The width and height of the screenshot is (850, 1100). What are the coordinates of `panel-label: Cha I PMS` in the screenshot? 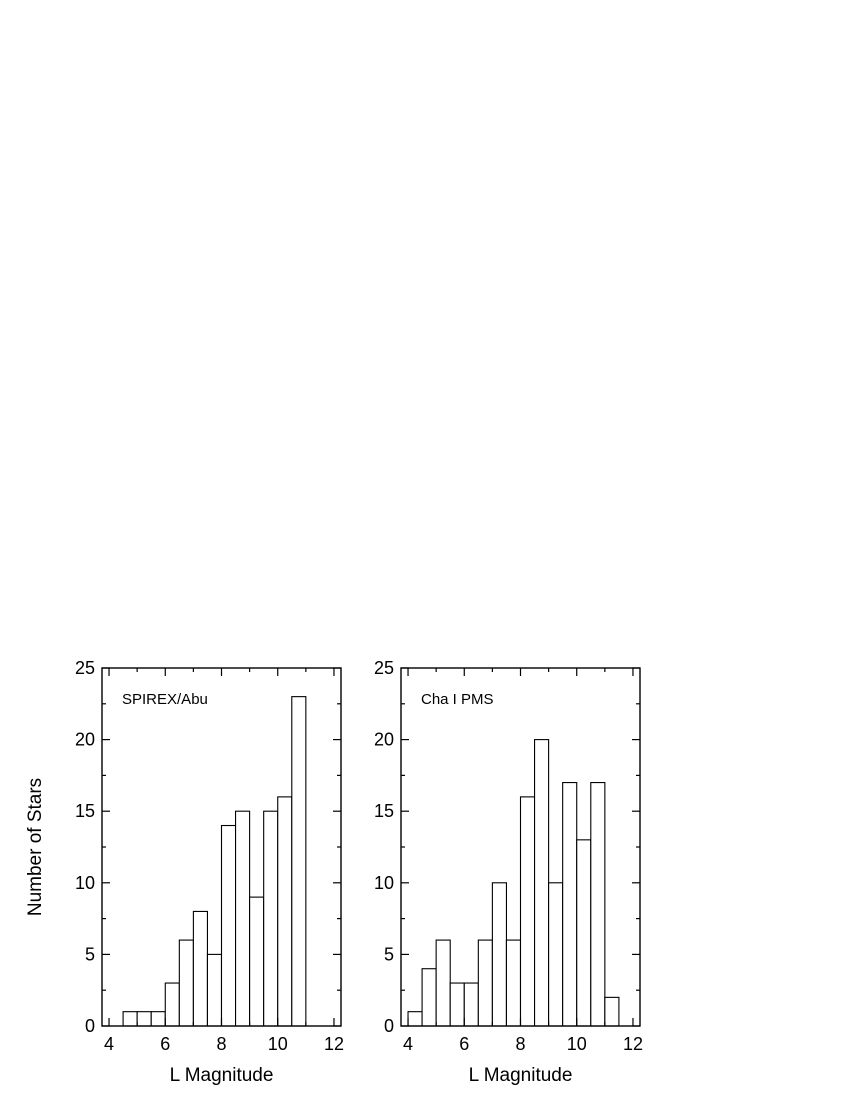 It's located at (457, 699).